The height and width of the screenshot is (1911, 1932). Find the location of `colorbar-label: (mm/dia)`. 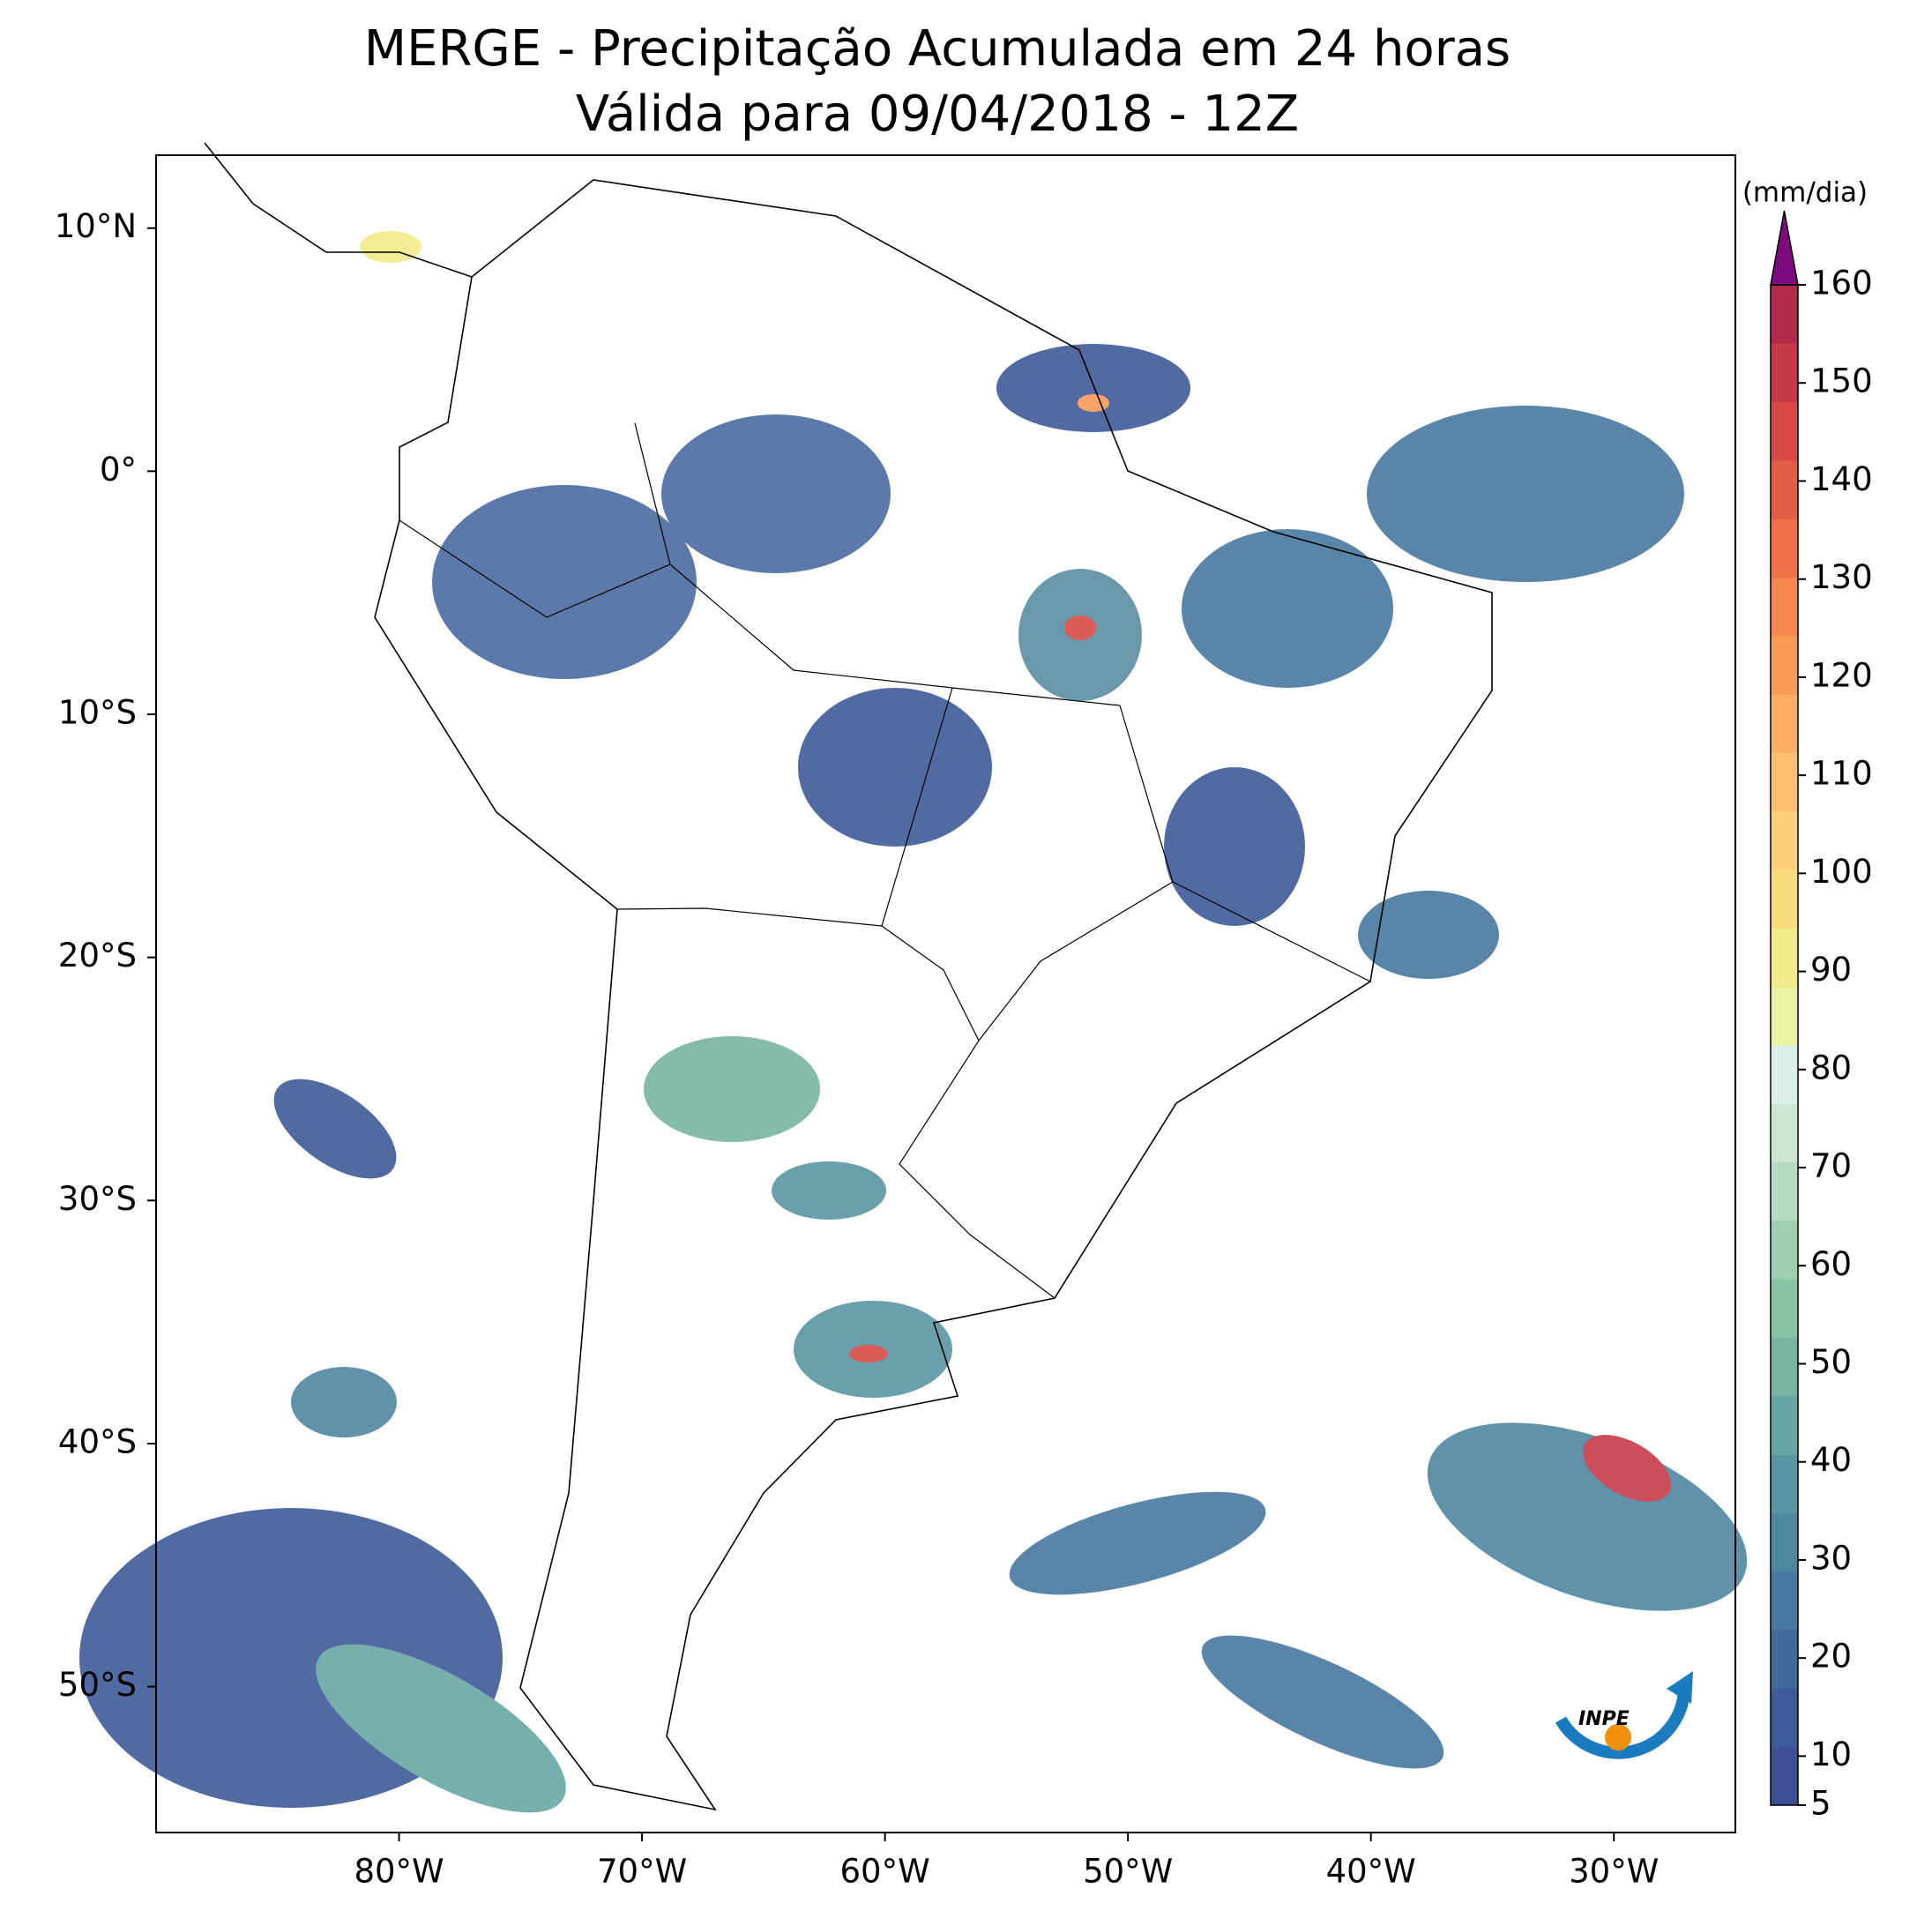

colorbar-label: (mm/dia) is located at coordinates (1805, 193).